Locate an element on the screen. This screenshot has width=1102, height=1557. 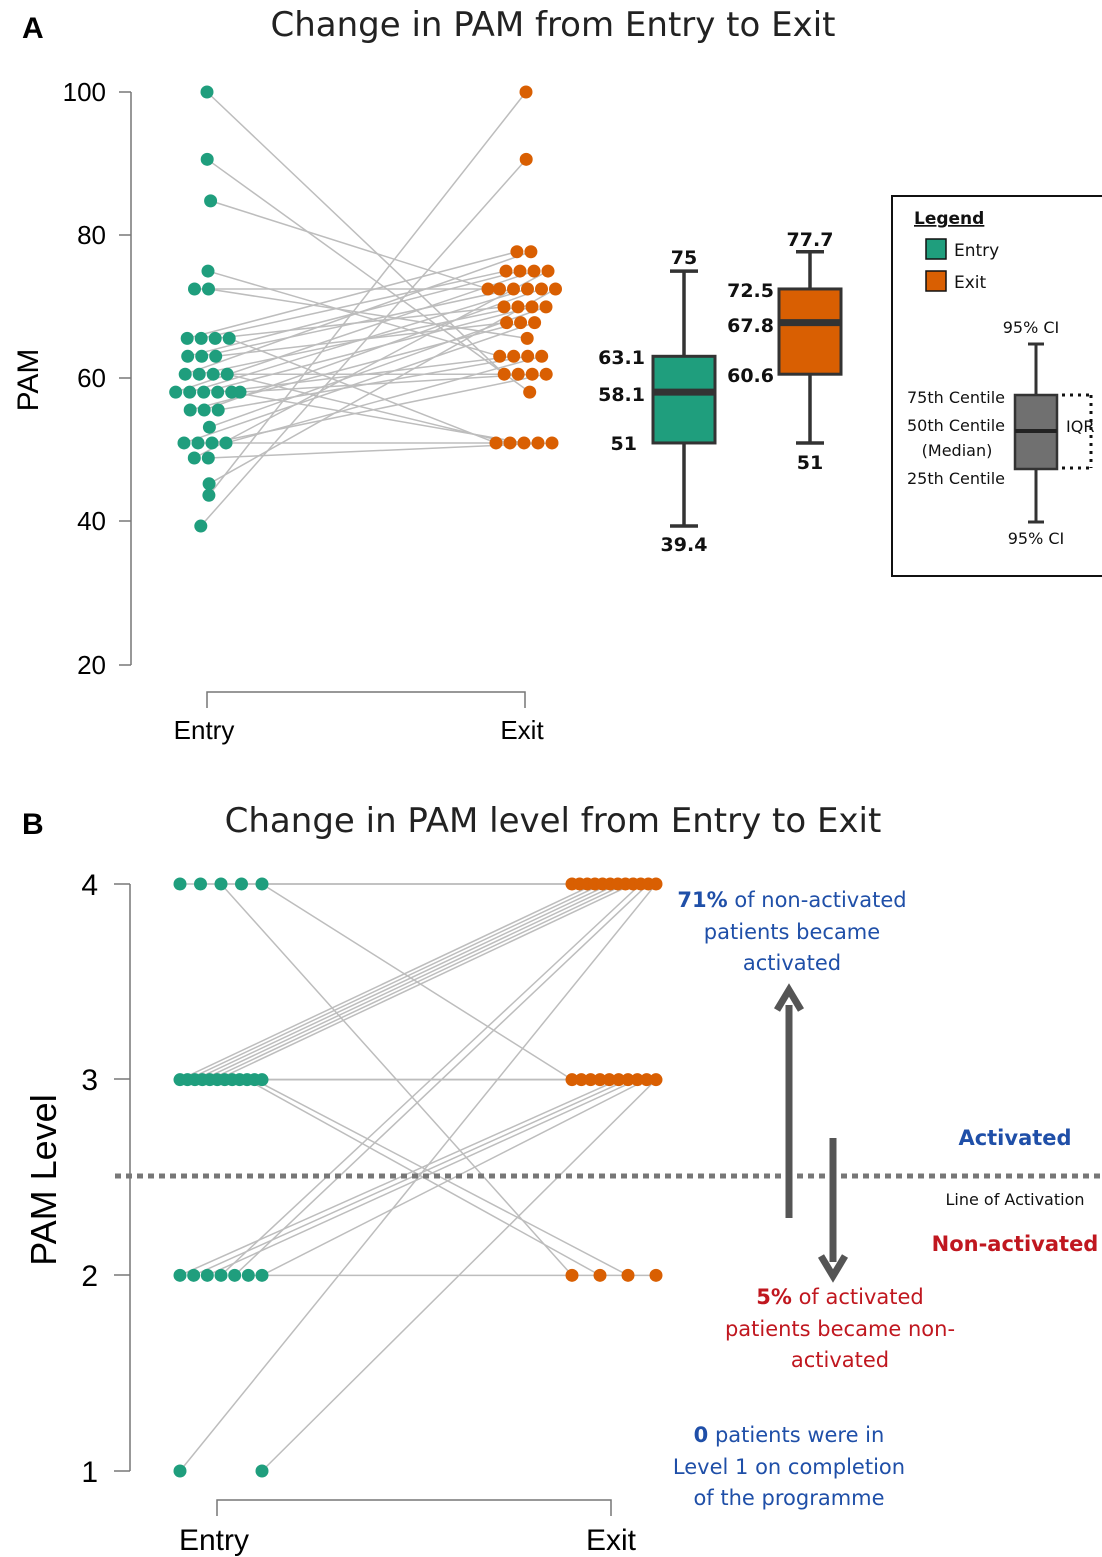
entry-min-label: 39.4 is located at coordinates (684, 545).